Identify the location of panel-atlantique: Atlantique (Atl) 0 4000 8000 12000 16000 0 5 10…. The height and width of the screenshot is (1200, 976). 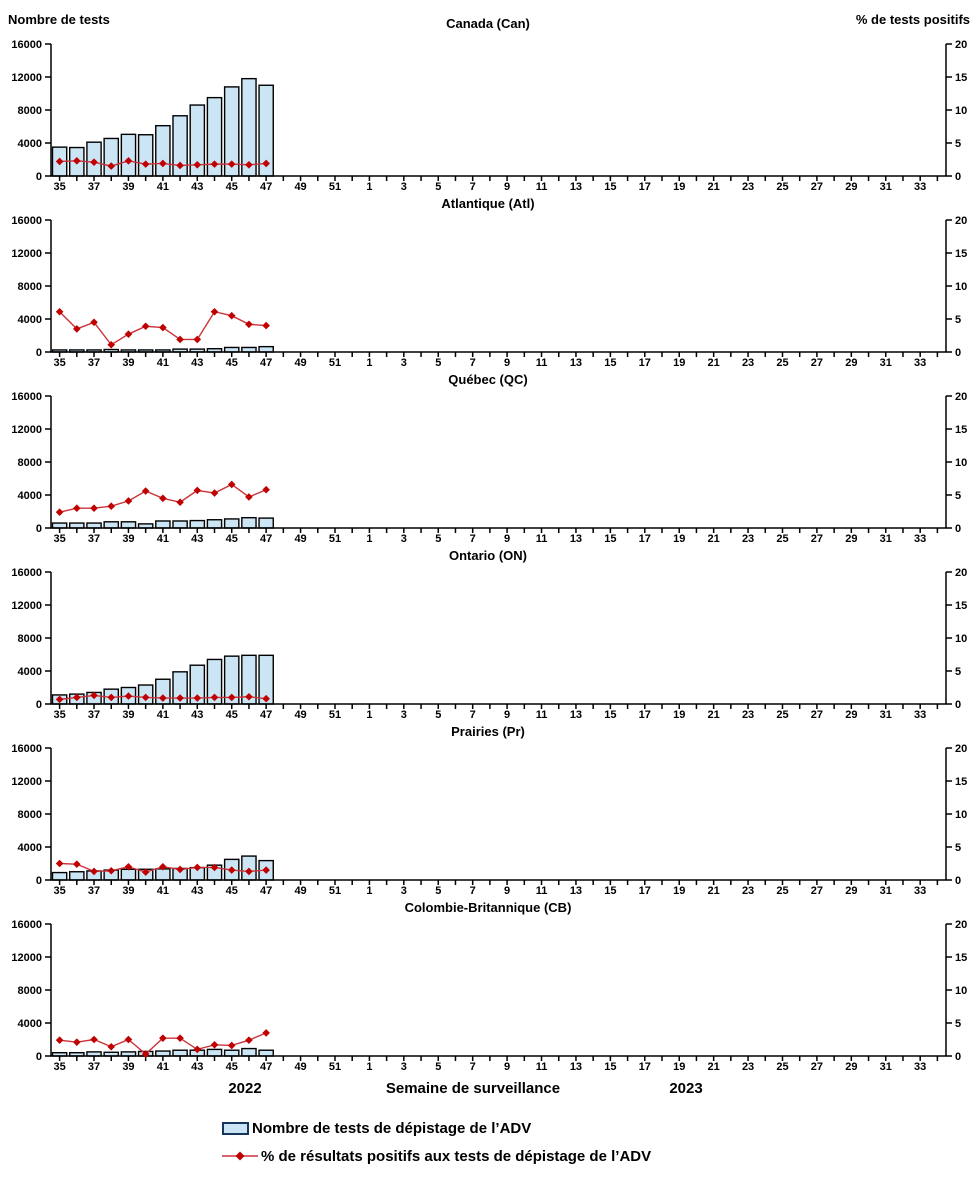
(488, 282).